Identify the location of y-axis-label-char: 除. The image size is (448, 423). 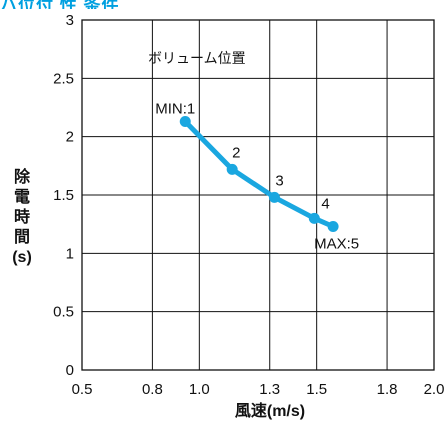
(22, 176).